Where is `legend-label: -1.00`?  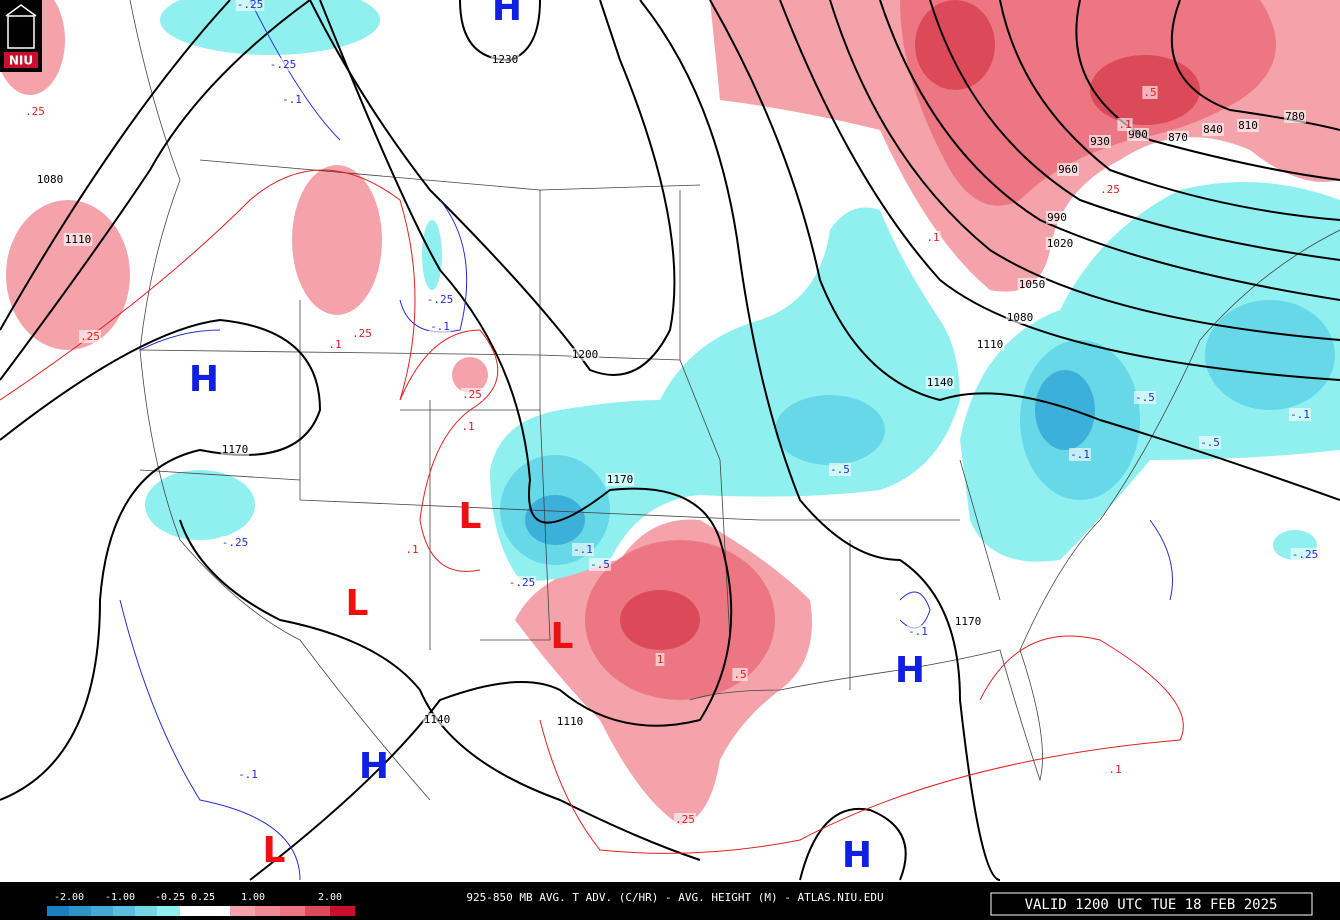
legend-label: -1.00 is located at coordinates (120, 897).